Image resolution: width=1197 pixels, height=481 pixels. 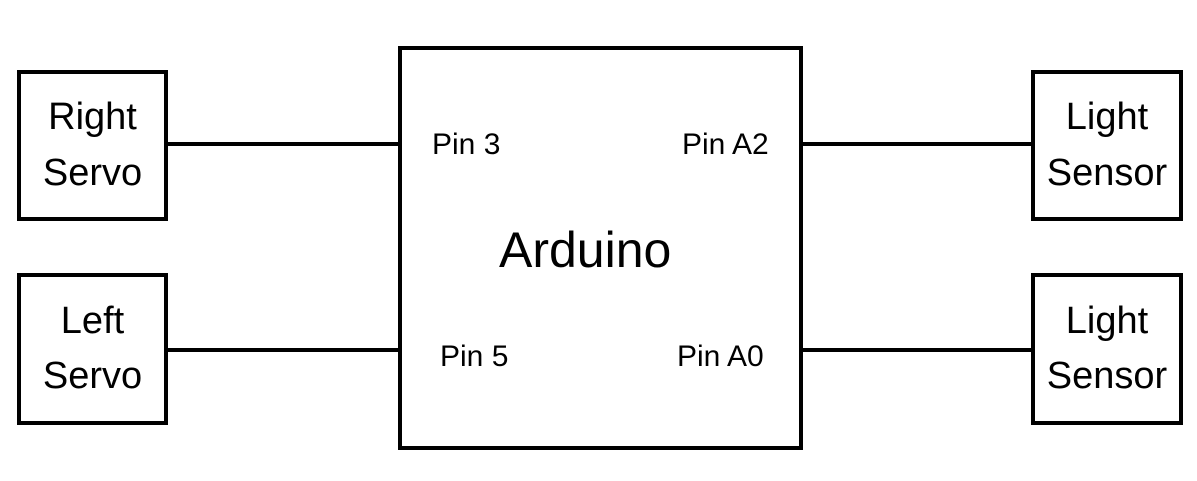 What do you see at coordinates (466, 144) in the screenshot?
I see `pin-3-label: Pin 3` at bounding box center [466, 144].